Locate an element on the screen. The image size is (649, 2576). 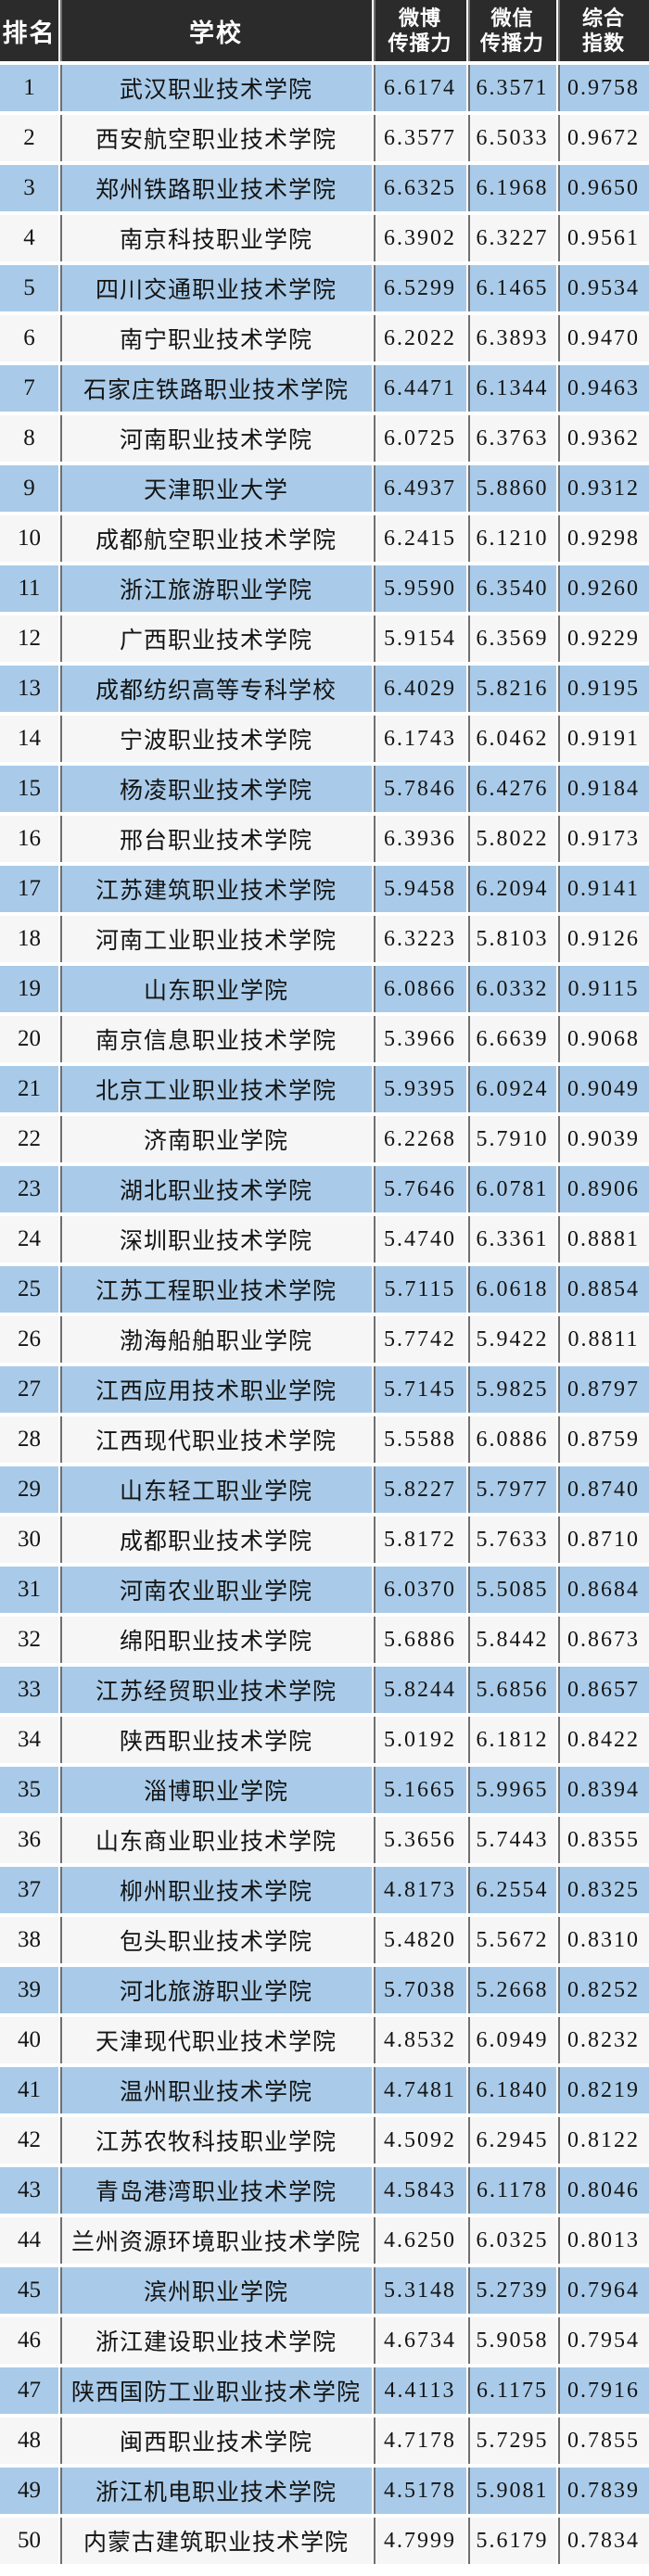
wechat-cell: 6.0924 is located at coordinates (511, 1091).